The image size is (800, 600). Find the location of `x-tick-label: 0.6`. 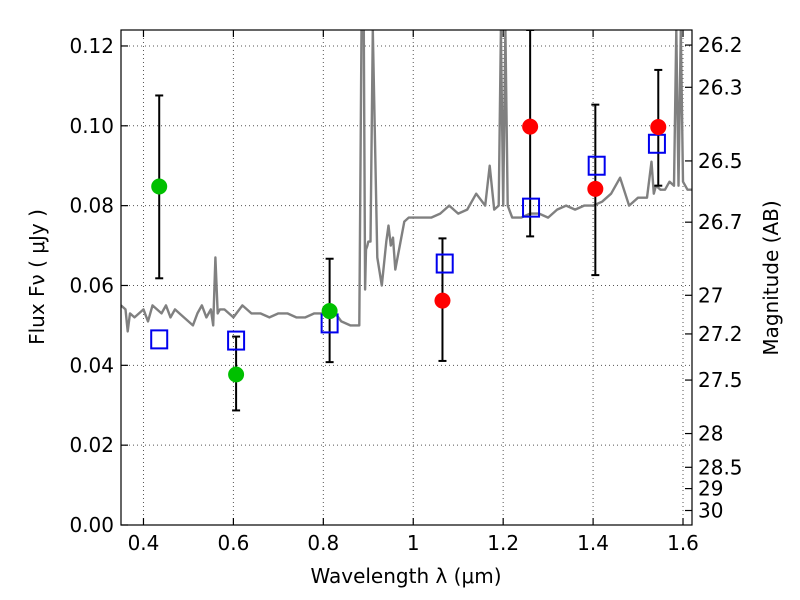

x-tick-label: 0.6 is located at coordinates (233, 543).